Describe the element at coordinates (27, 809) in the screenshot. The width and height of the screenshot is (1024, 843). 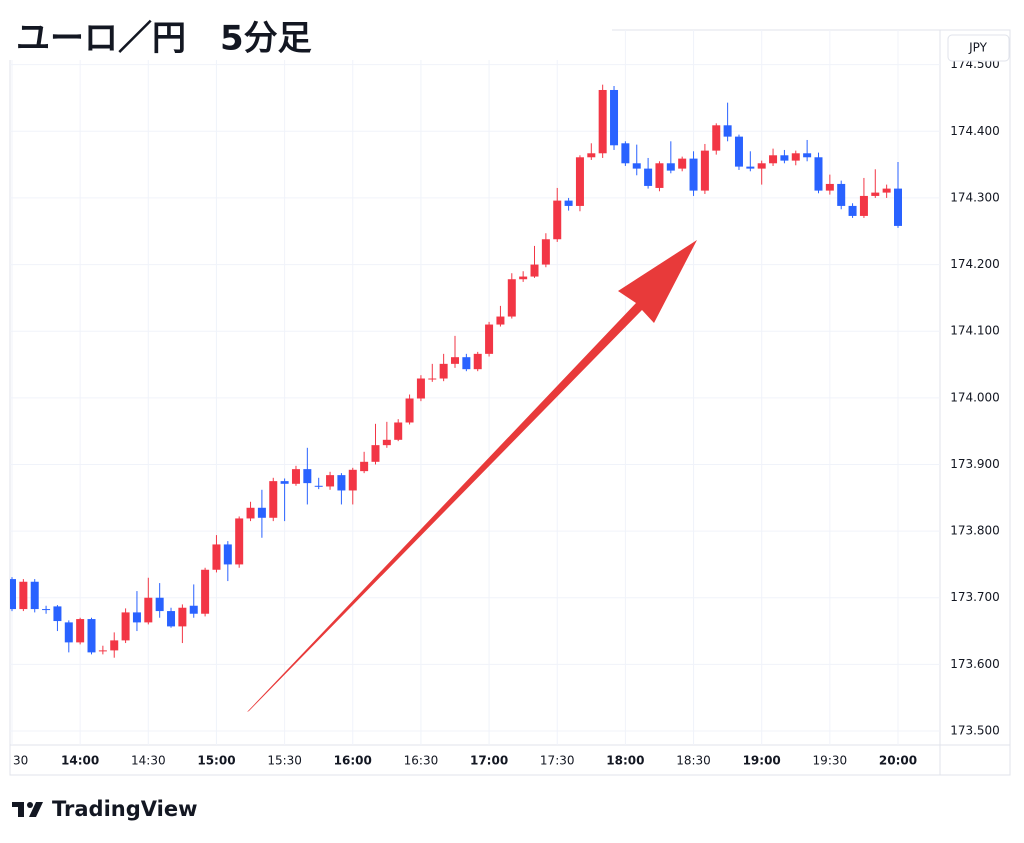
I see `logo-icon` at that location.